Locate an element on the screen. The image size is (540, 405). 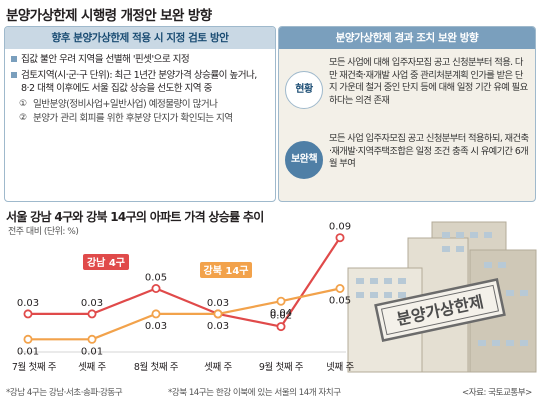
data-label: 0.04 is located at coordinates (281, 313).